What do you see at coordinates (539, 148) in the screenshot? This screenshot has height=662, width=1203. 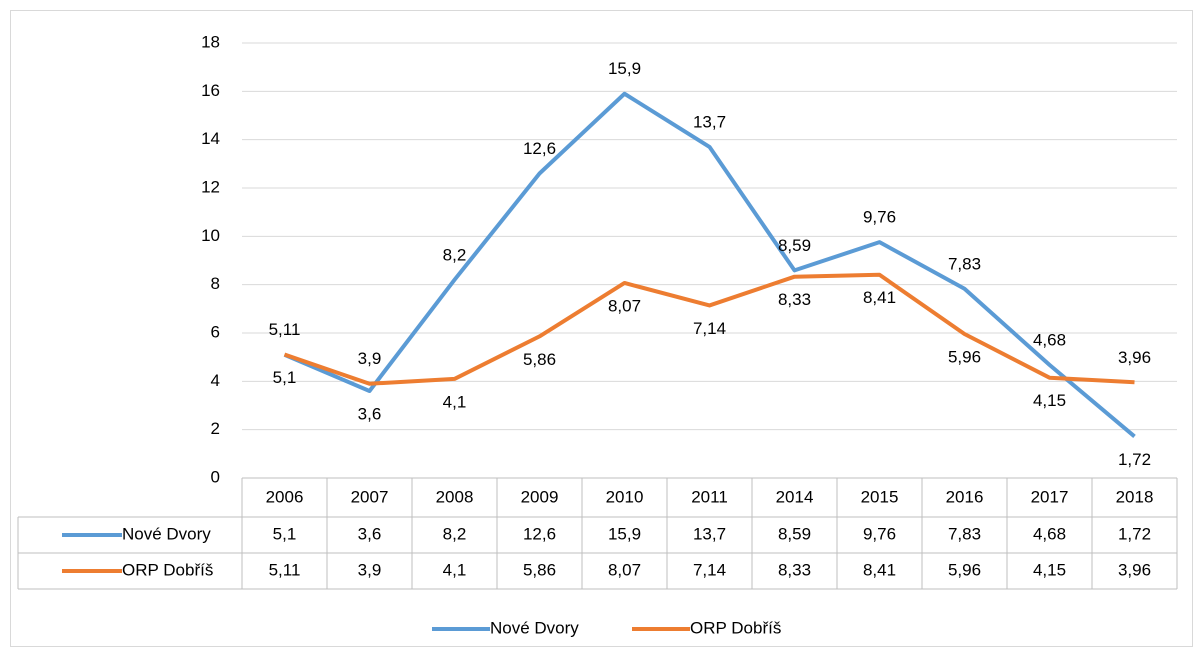 I see `data-label: 12,6` at bounding box center [539, 148].